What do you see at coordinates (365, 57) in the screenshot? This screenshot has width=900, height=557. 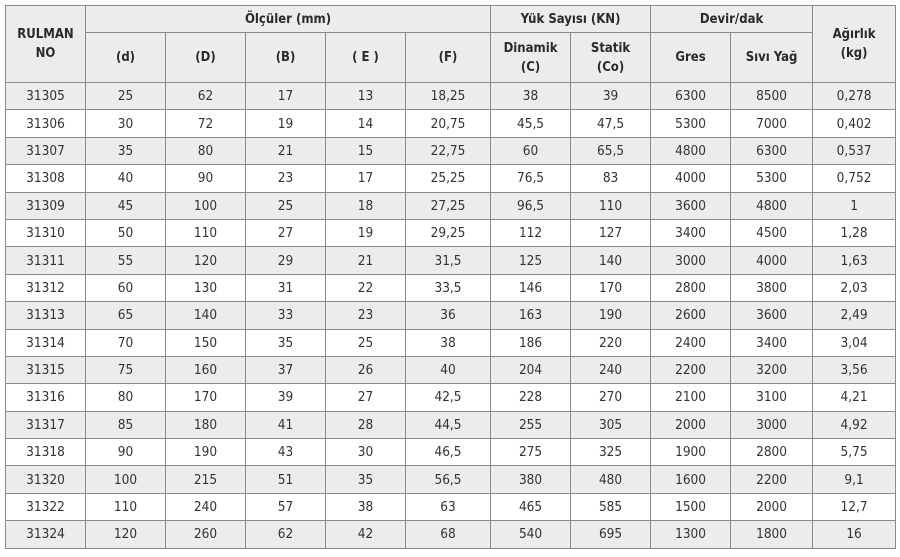 I see `header-E: ( E )` at bounding box center [365, 57].